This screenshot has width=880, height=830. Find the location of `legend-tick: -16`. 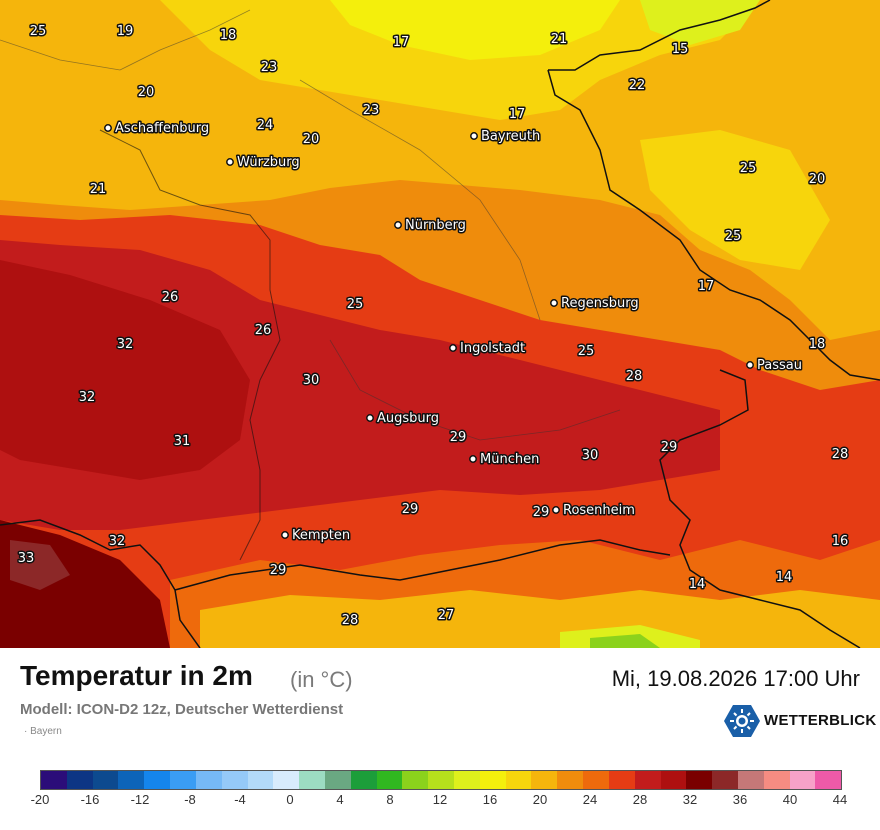

legend-tick: -16 is located at coordinates (90, 799).